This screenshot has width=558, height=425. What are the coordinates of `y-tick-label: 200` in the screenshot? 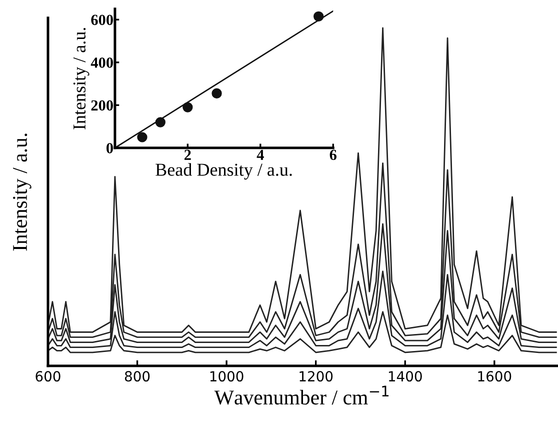 It's located at (102, 105).